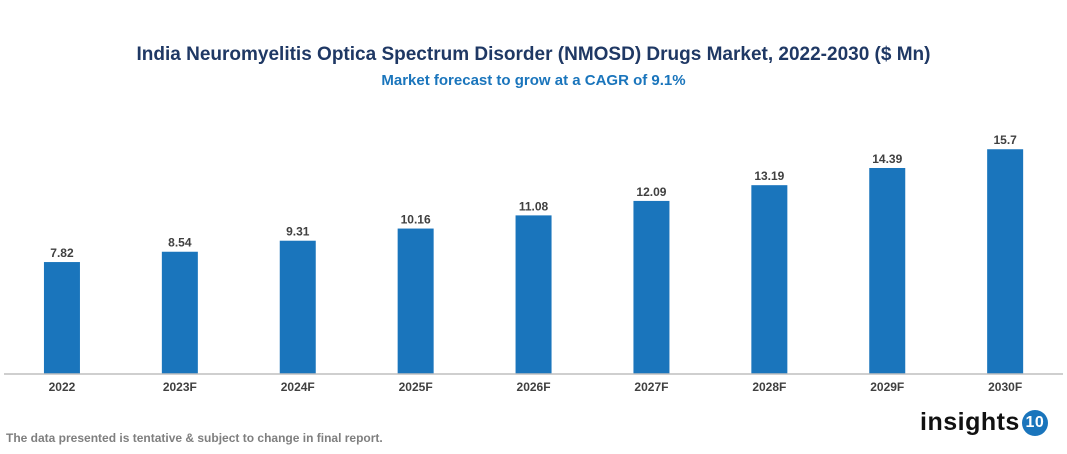 The width and height of the screenshot is (1067, 454). I want to click on data-label: 15.7, so click(1005, 140).